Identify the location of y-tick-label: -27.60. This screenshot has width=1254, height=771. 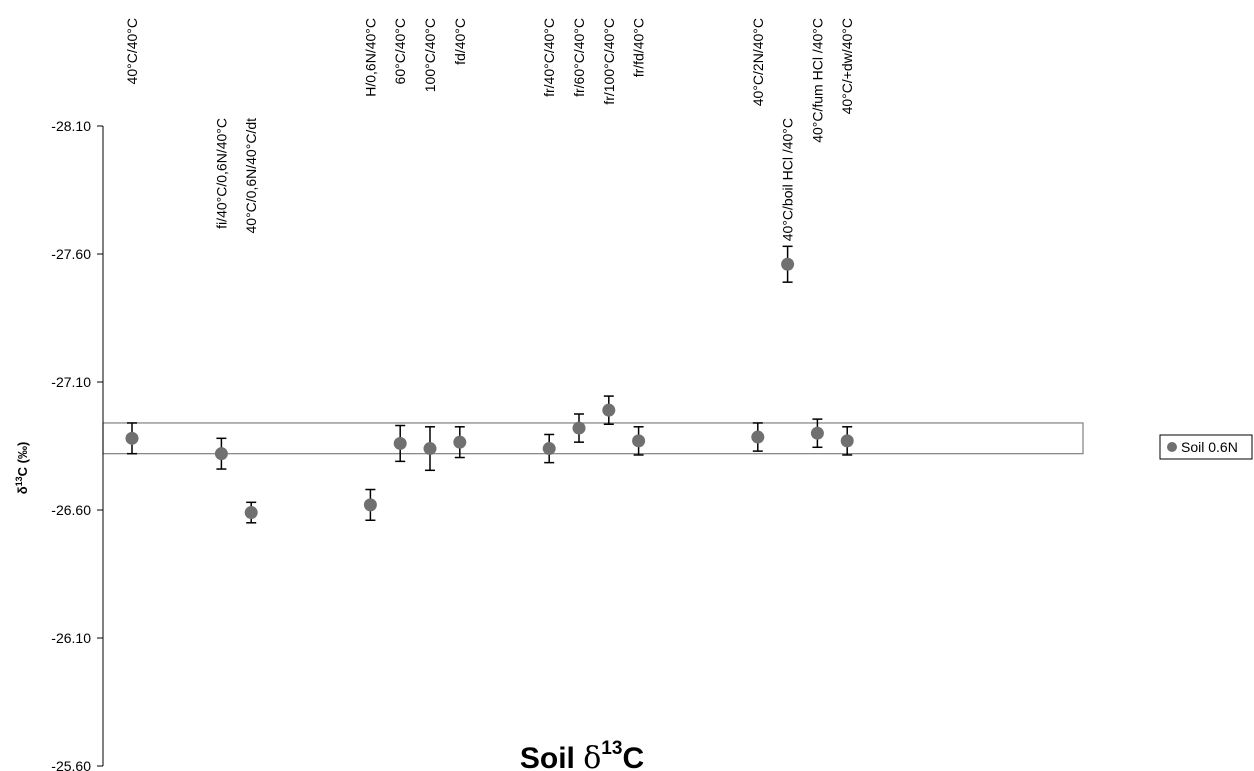
(71, 254).